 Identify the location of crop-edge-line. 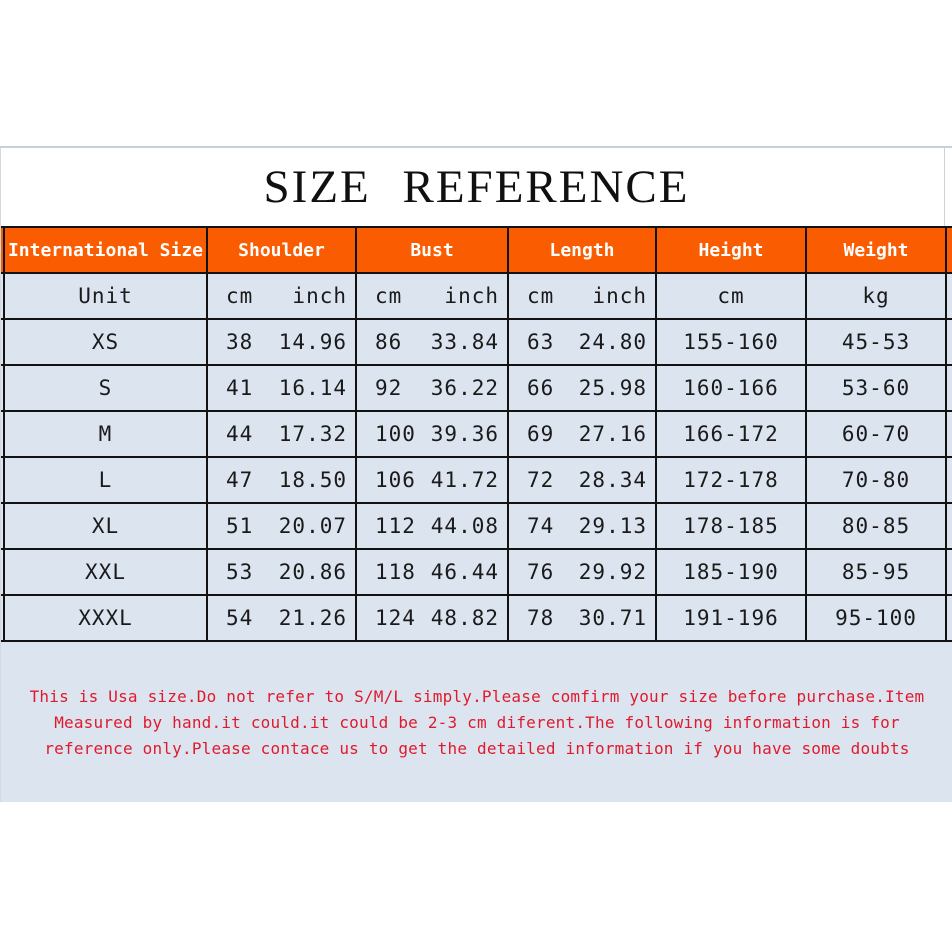
(944, 186).